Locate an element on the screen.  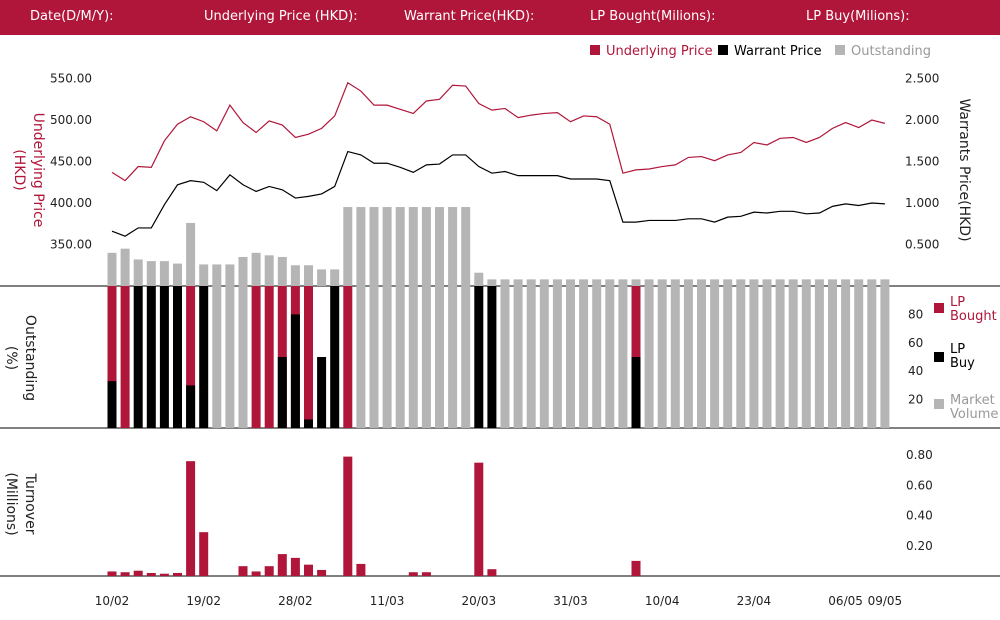
legend-underlying-swatch is located at coordinates (595, 50).